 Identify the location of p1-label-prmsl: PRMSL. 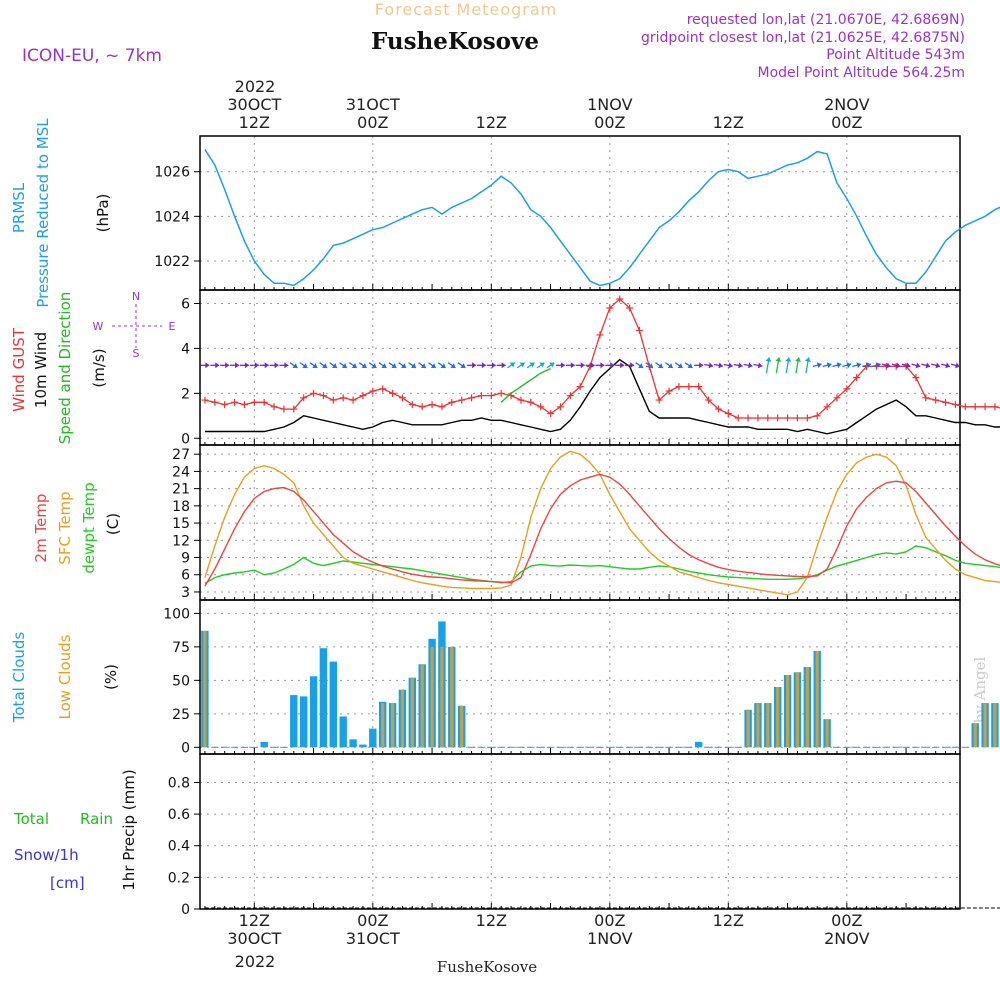
(19, 207).